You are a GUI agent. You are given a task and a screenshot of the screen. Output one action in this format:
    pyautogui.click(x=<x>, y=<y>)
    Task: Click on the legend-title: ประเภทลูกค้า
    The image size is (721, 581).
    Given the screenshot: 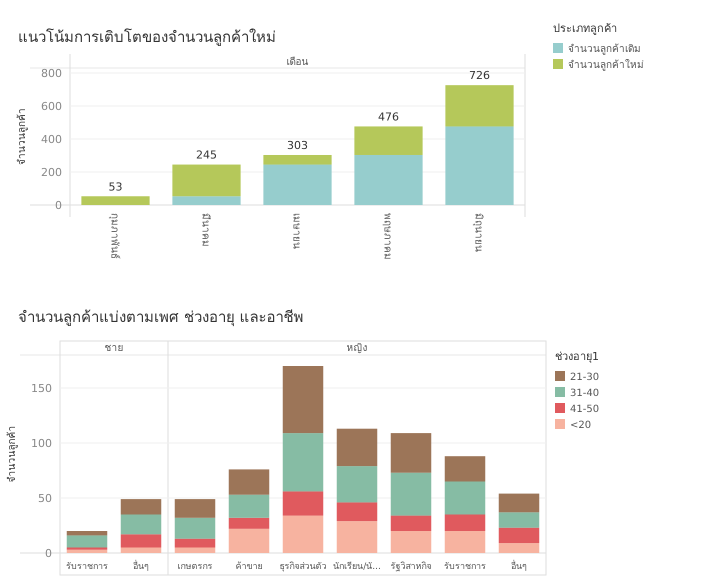 What is the action you would take?
    pyautogui.click(x=585, y=28)
    